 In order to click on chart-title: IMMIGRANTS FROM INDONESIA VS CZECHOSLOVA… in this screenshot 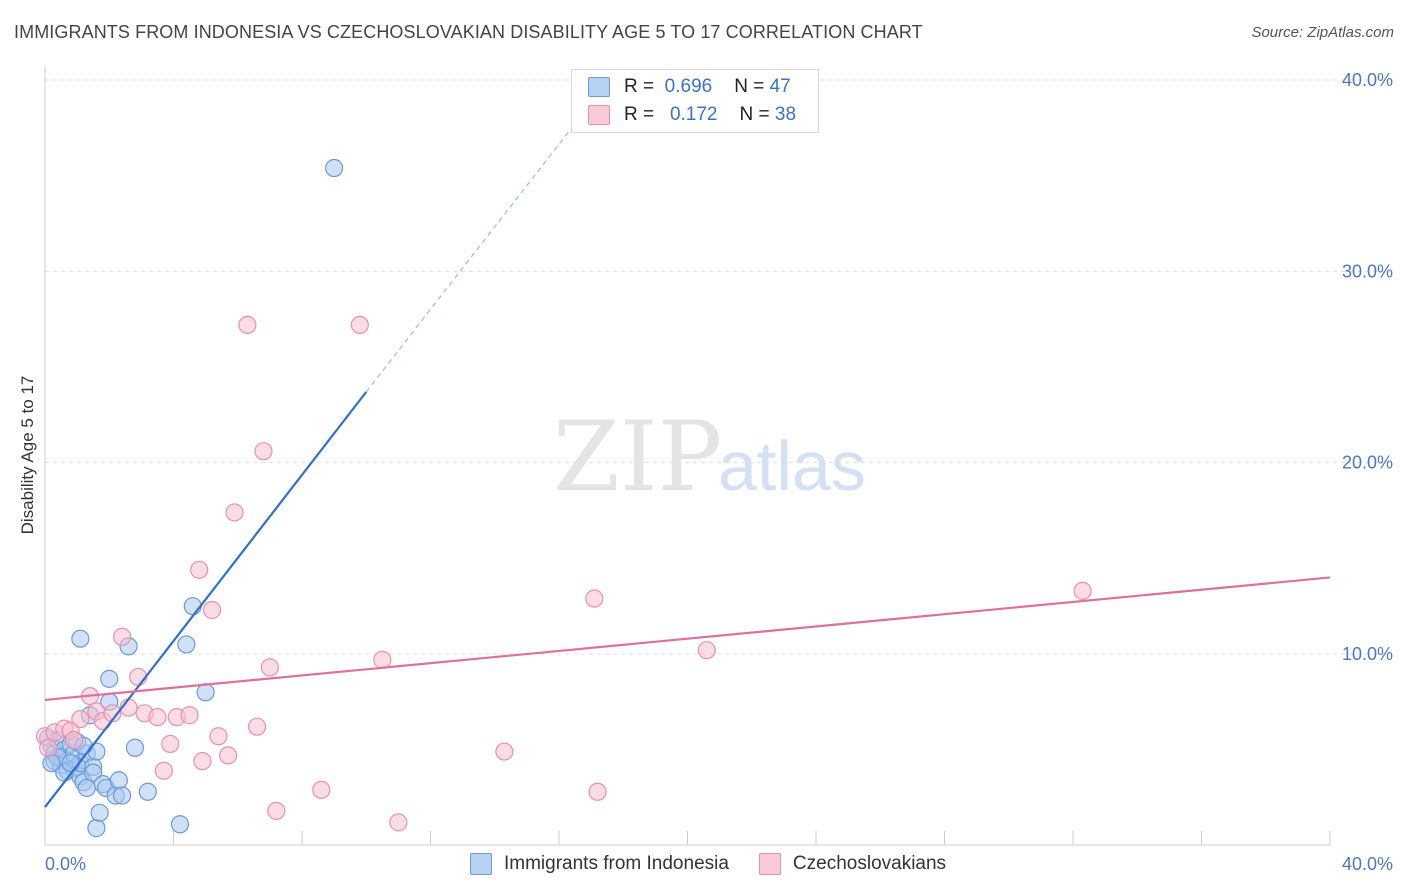, I will do `click(468, 32)`.